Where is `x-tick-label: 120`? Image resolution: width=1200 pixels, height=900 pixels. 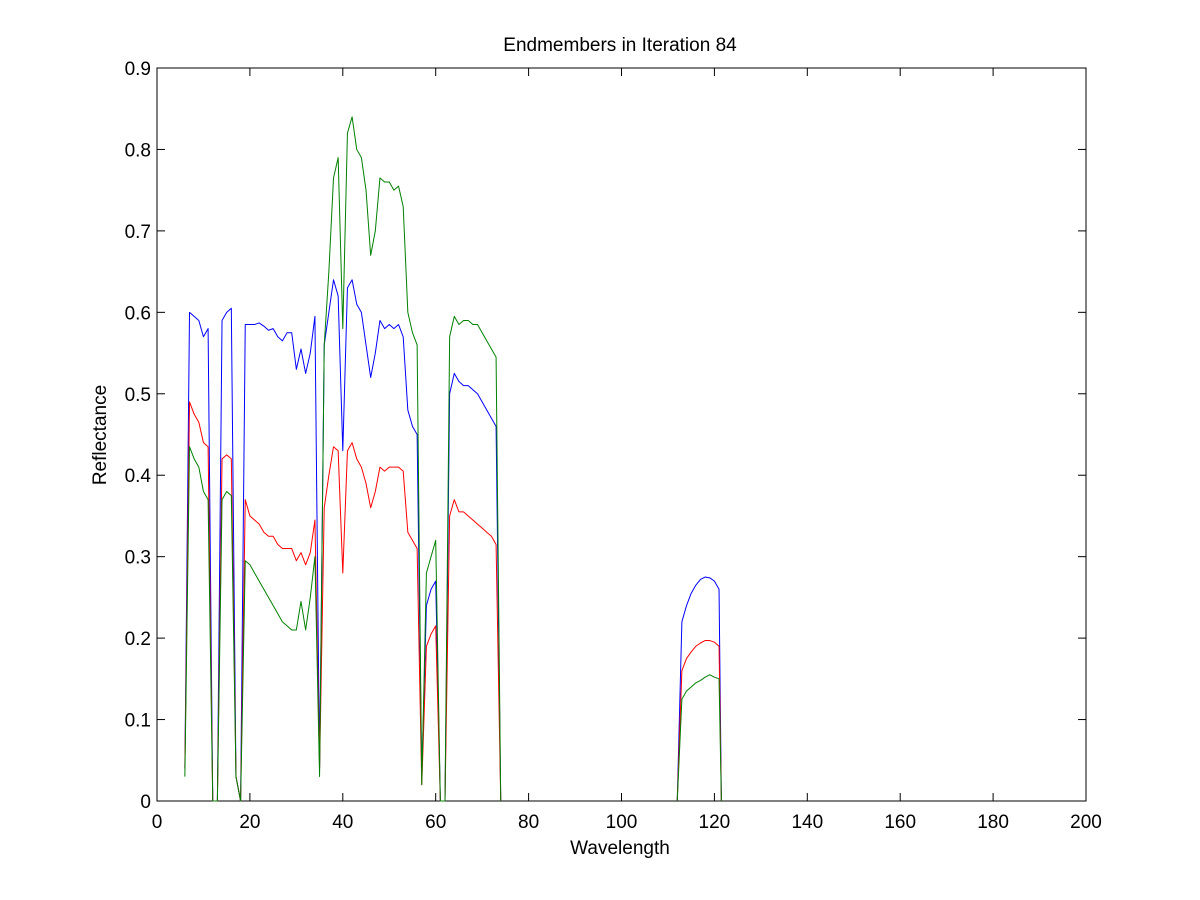 x-tick-label: 120 is located at coordinates (715, 822).